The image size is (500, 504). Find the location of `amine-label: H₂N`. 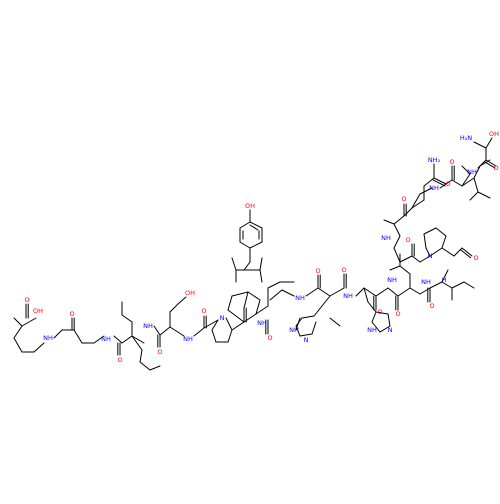

amine-label: H₂N is located at coordinates (466, 138).